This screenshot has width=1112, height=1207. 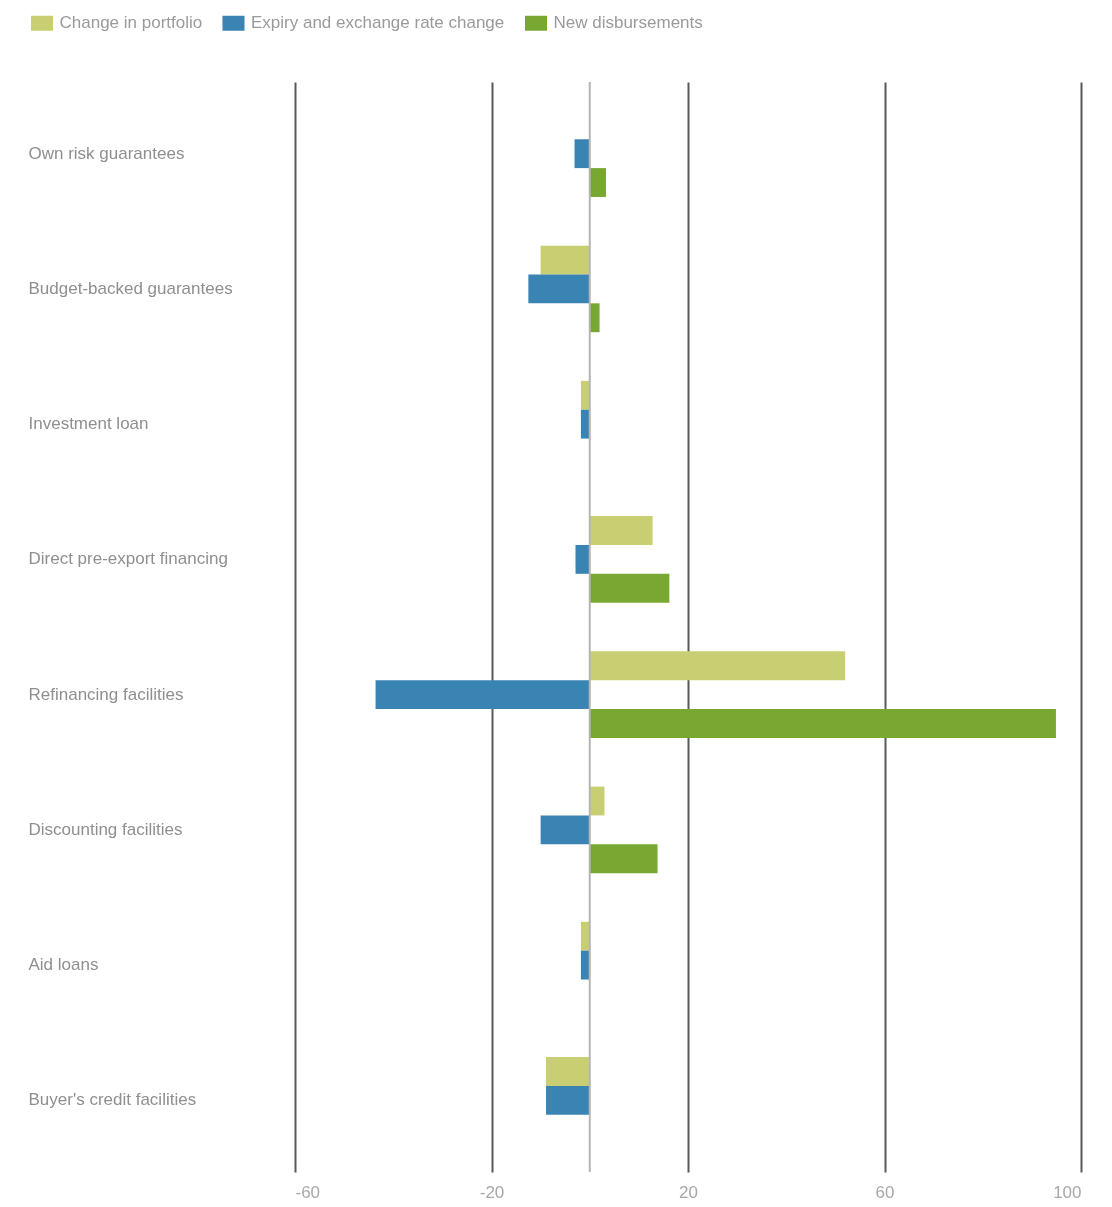 What do you see at coordinates (128, 559) in the screenshot?
I see `y-tick-label: Direct pre-export financing` at bounding box center [128, 559].